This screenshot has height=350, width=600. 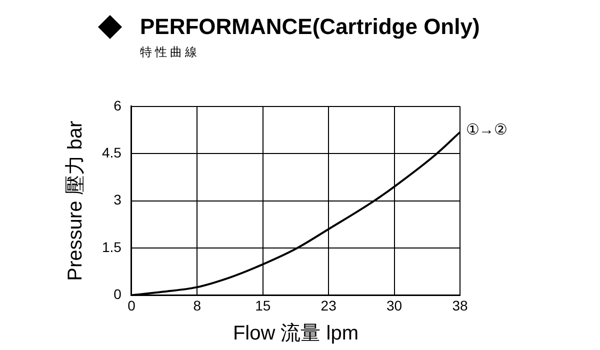 What do you see at coordinates (263, 305) in the screenshot?
I see `x-tick-label: 15` at bounding box center [263, 305].